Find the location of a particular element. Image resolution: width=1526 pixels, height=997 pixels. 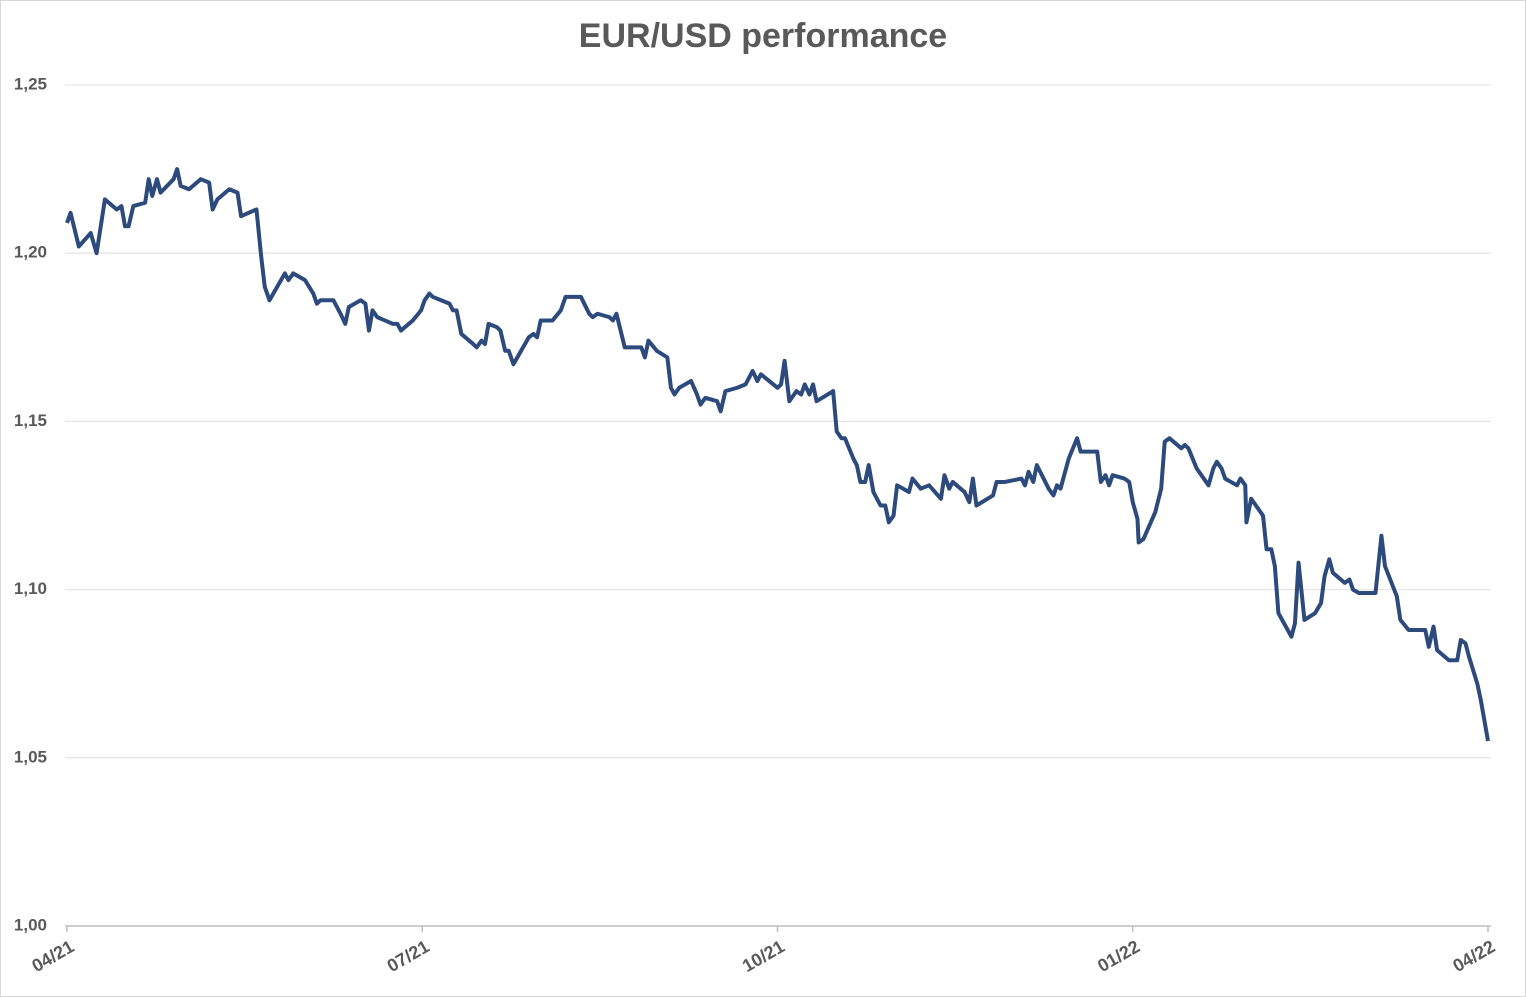

y-tick-label: 1,10 is located at coordinates (30, 588).